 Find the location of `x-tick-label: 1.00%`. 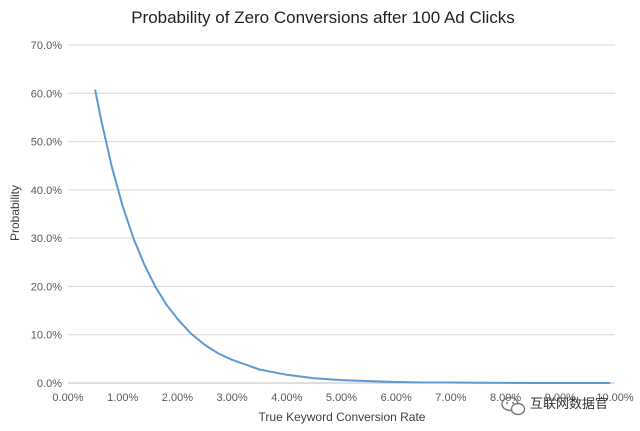

x-tick-label: 1.00% is located at coordinates (122, 398).